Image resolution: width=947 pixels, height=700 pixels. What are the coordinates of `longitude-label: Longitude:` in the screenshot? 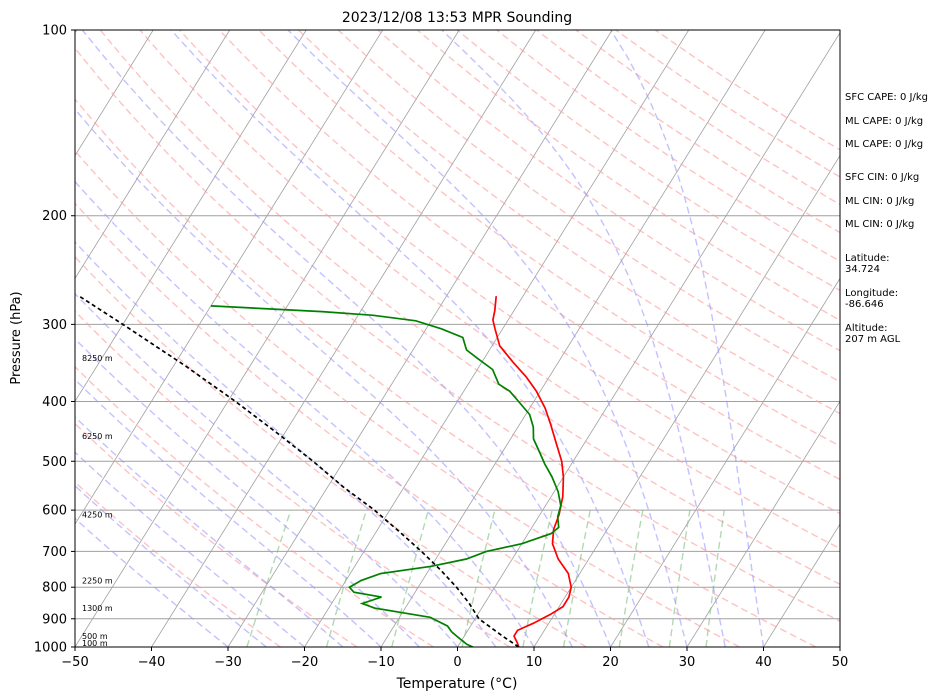 It's located at (872, 293).